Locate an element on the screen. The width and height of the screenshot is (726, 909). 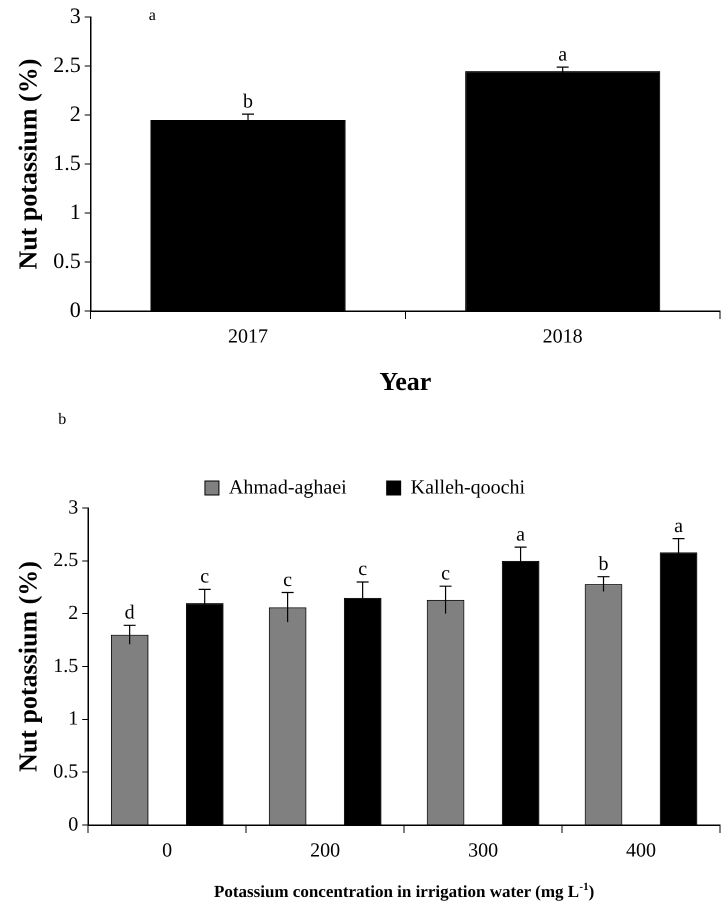
x-tick-label: 2017 is located at coordinates (248, 336).